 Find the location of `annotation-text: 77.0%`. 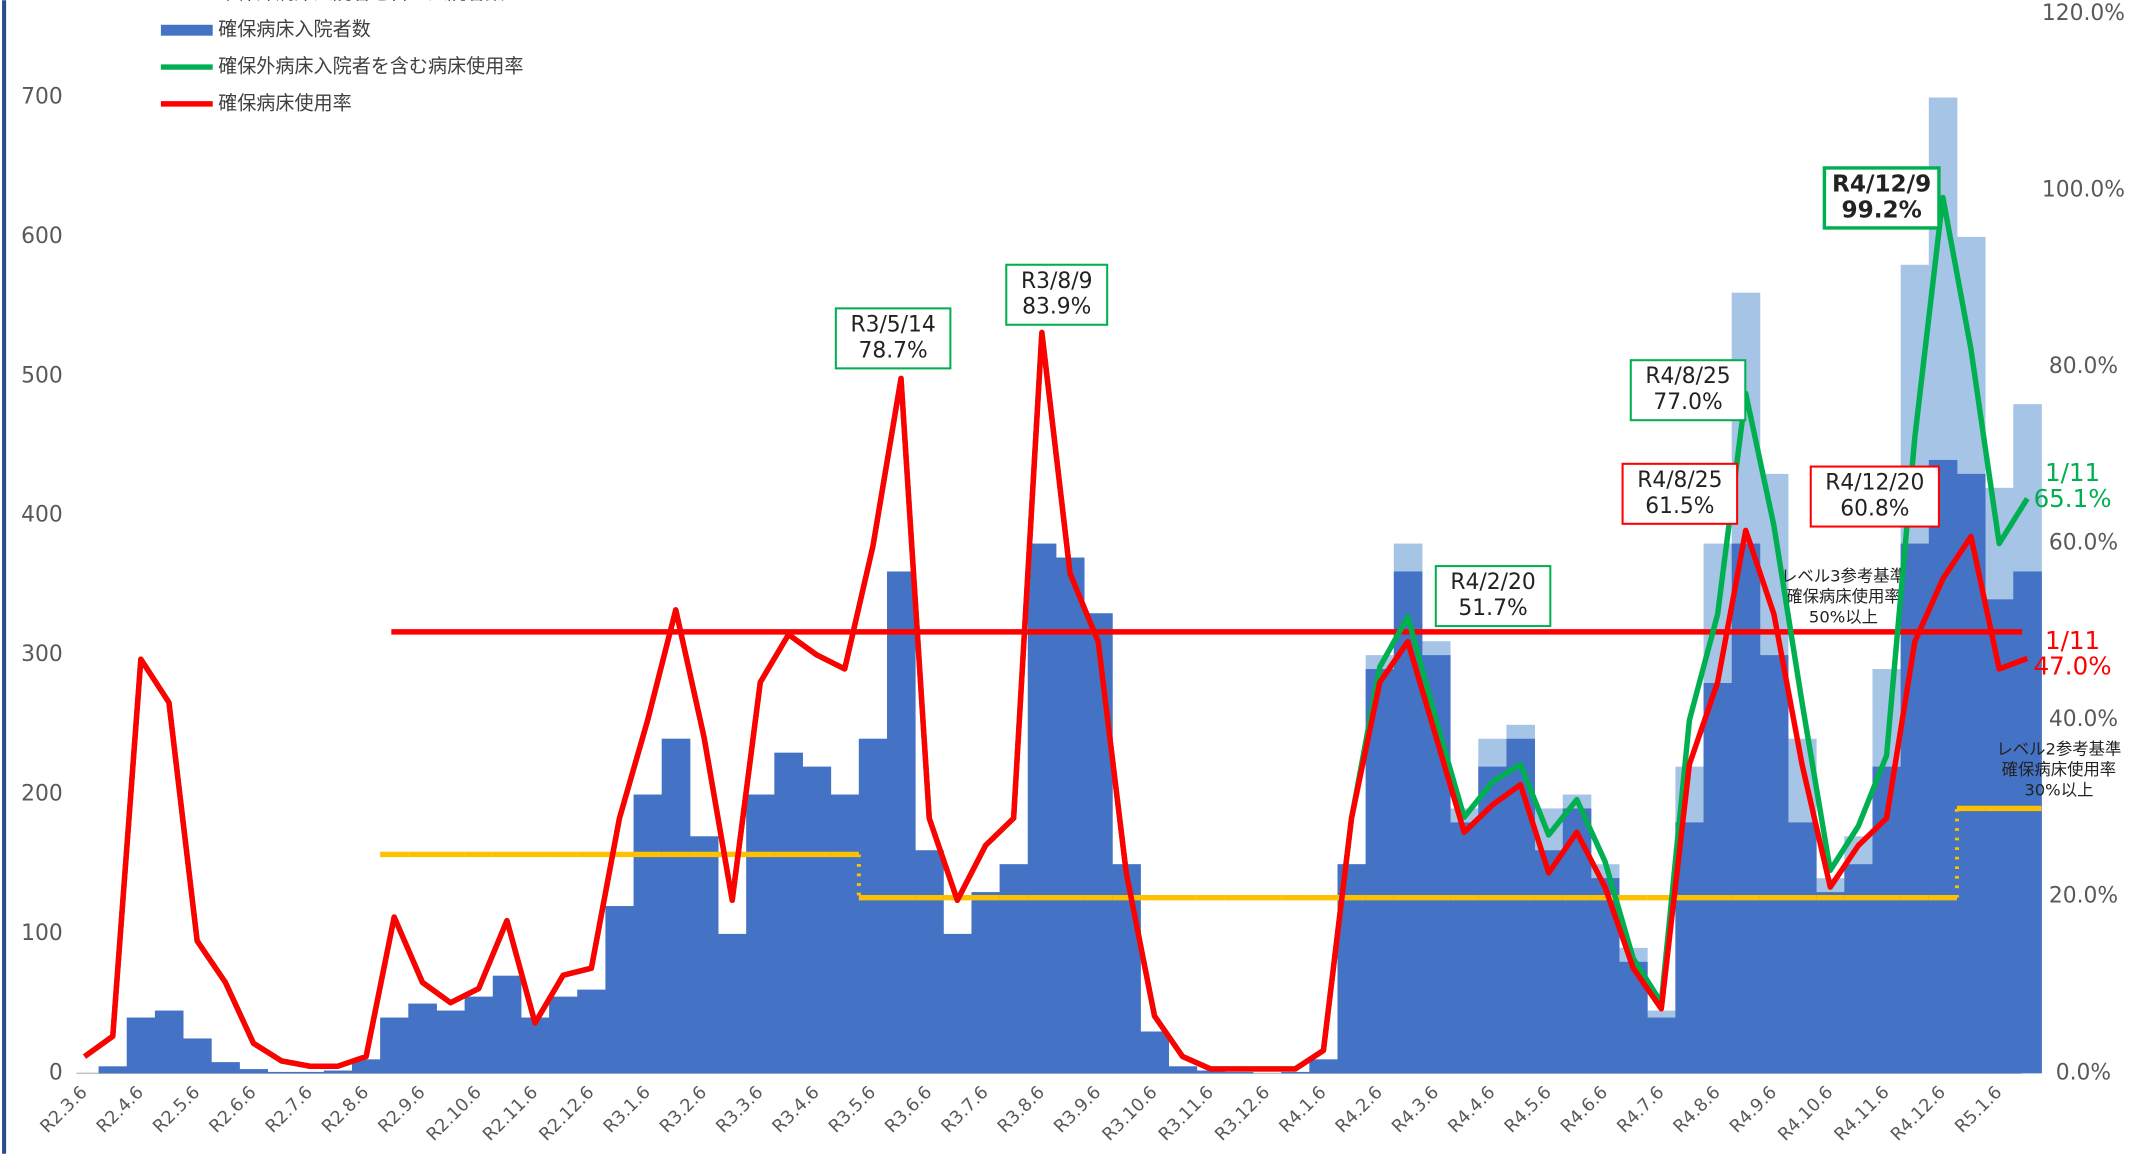

annotation-text: 77.0% is located at coordinates (1687, 402).